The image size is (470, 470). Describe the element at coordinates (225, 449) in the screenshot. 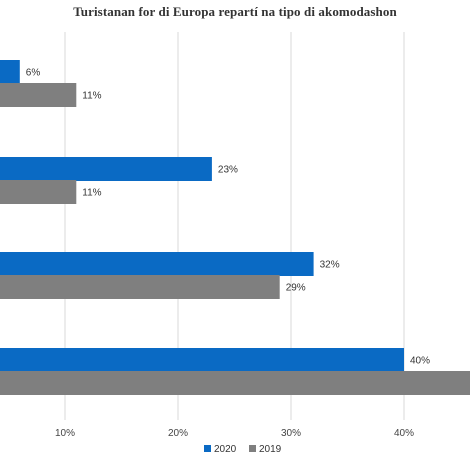

I see `legend-label-2020: 2020` at that location.